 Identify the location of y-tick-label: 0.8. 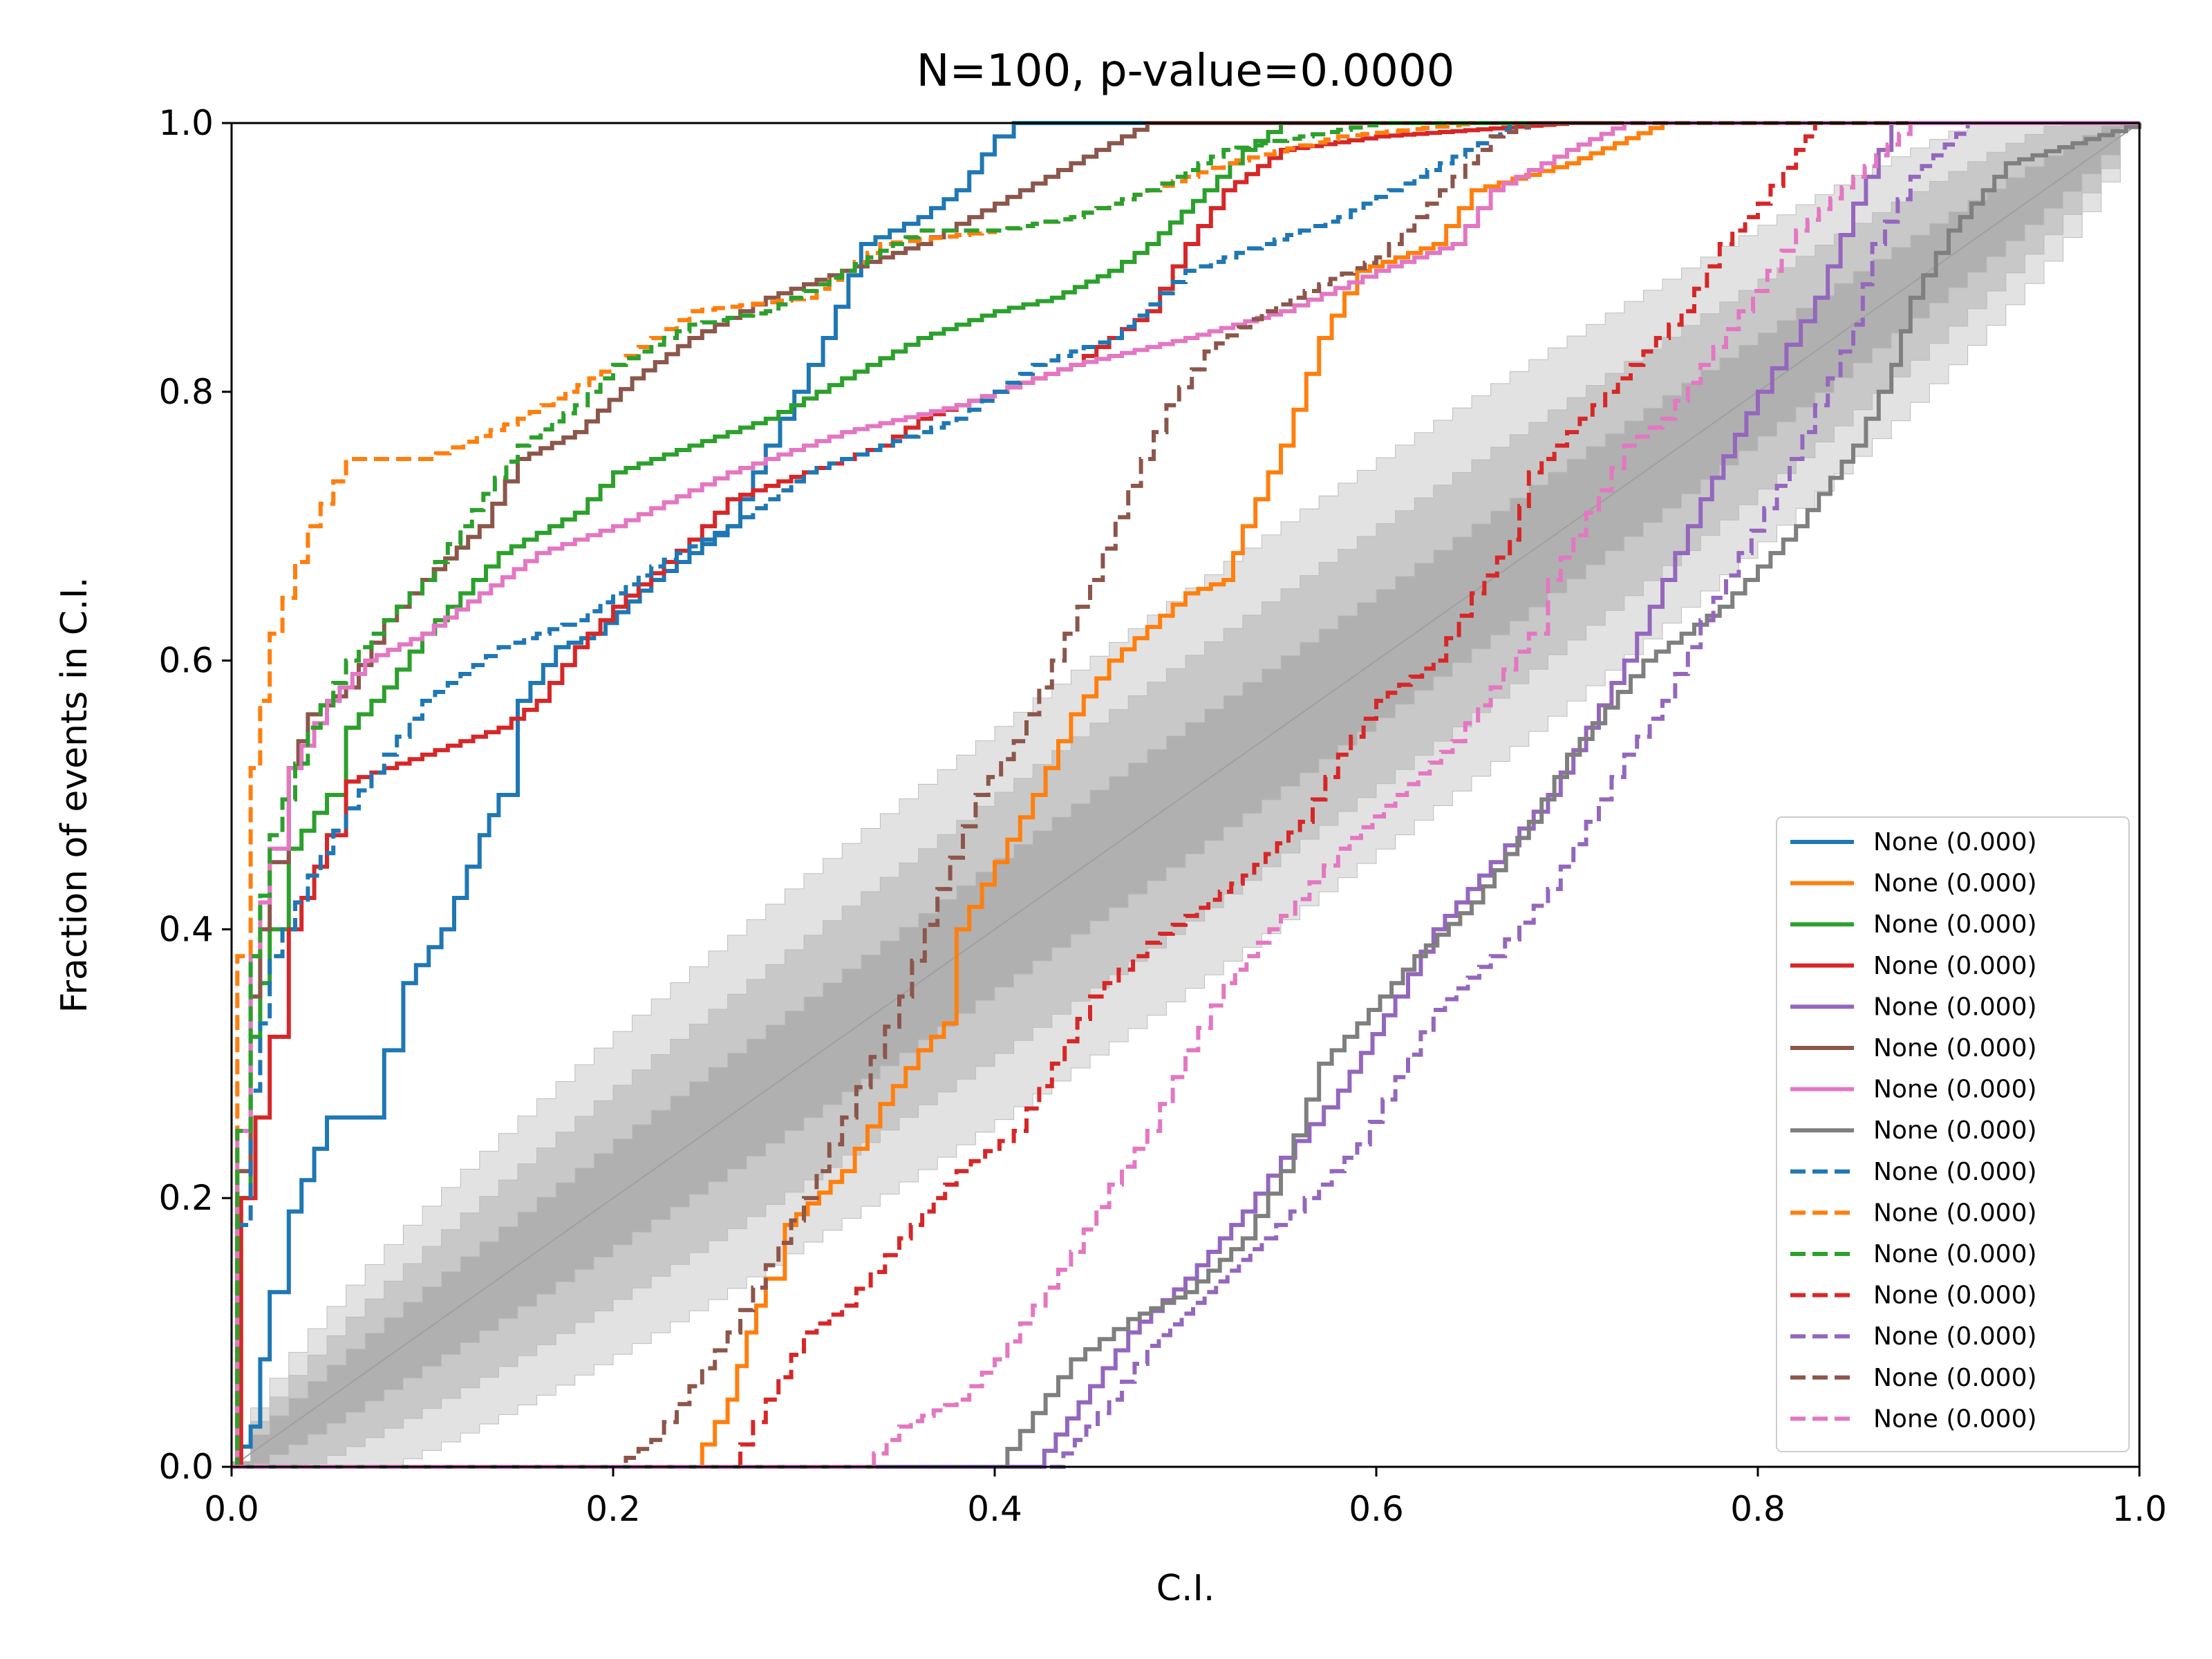
(186, 392).